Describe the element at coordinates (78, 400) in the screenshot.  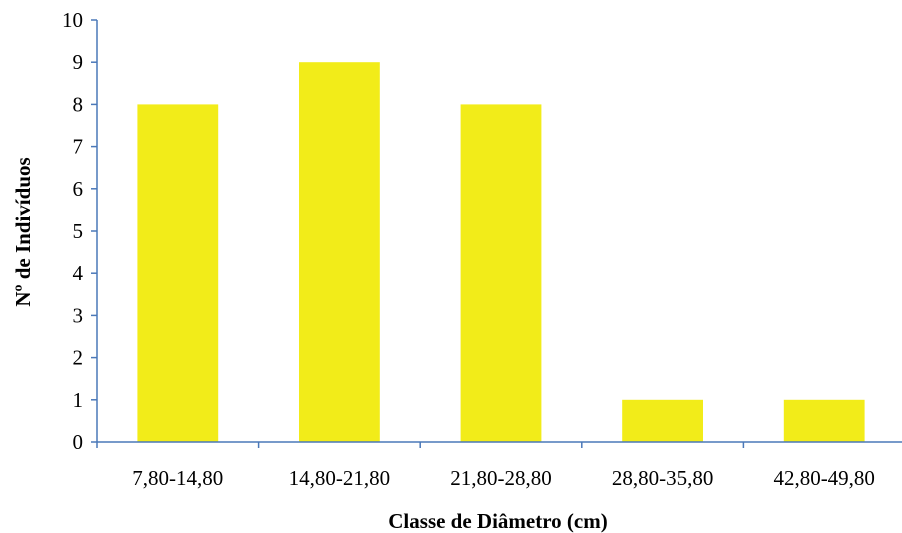
I see `y-tick-label-1: 1` at that location.